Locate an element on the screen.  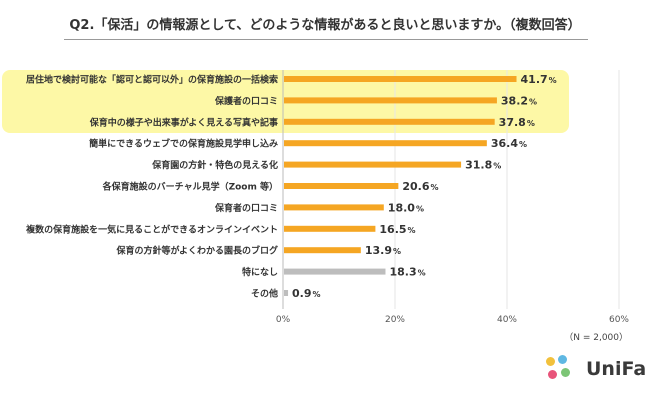
value-label: 37.8% is located at coordinates (517, 122).